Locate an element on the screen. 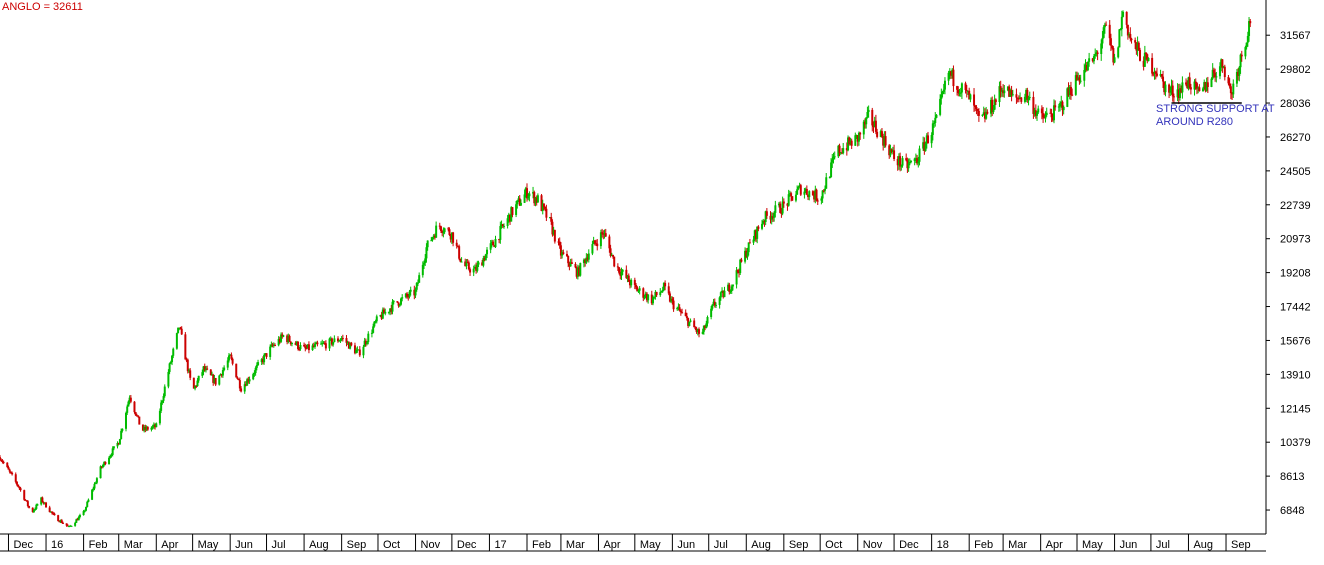  support-annotation: STRONG SUPPORT AT AROUND R280 is located at coordinates (1215, 115).